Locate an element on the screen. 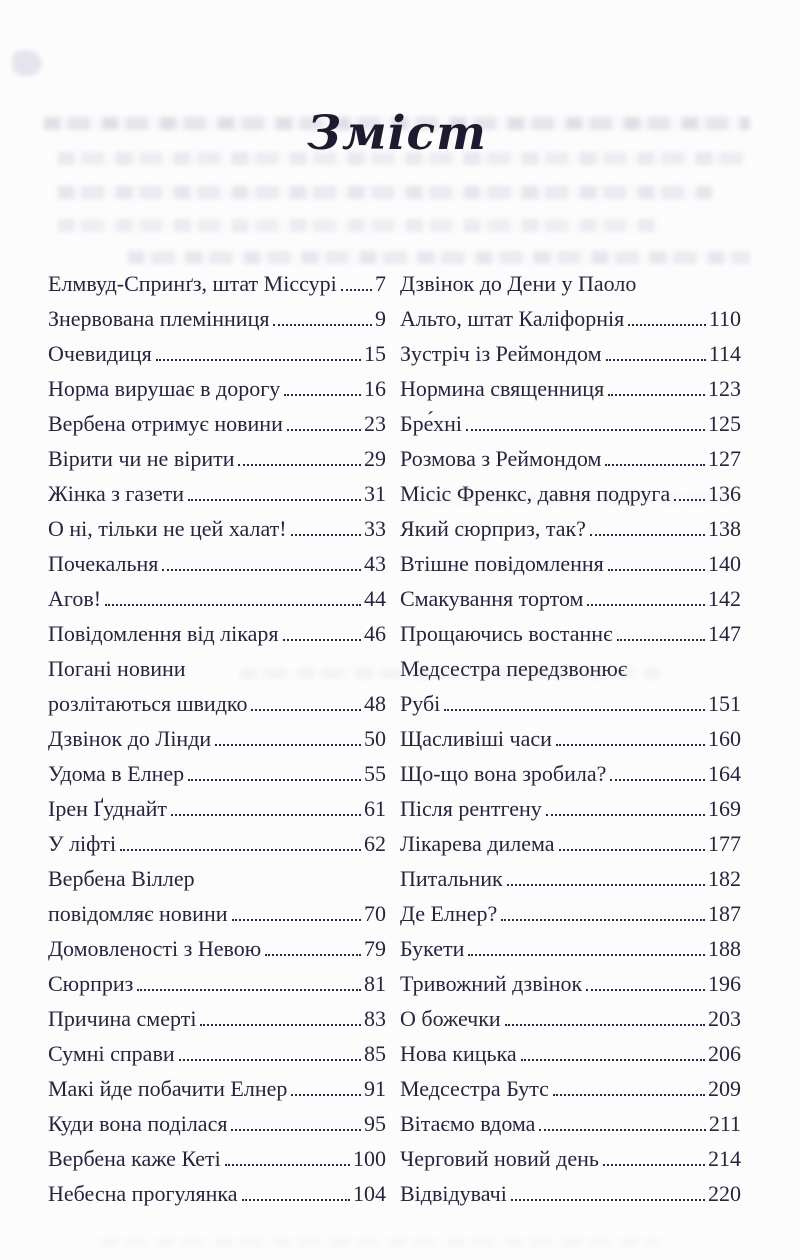 This screenshot has height=1260, width=800. chapter-title: Смакування тортом is located at coordinates (492, 598).